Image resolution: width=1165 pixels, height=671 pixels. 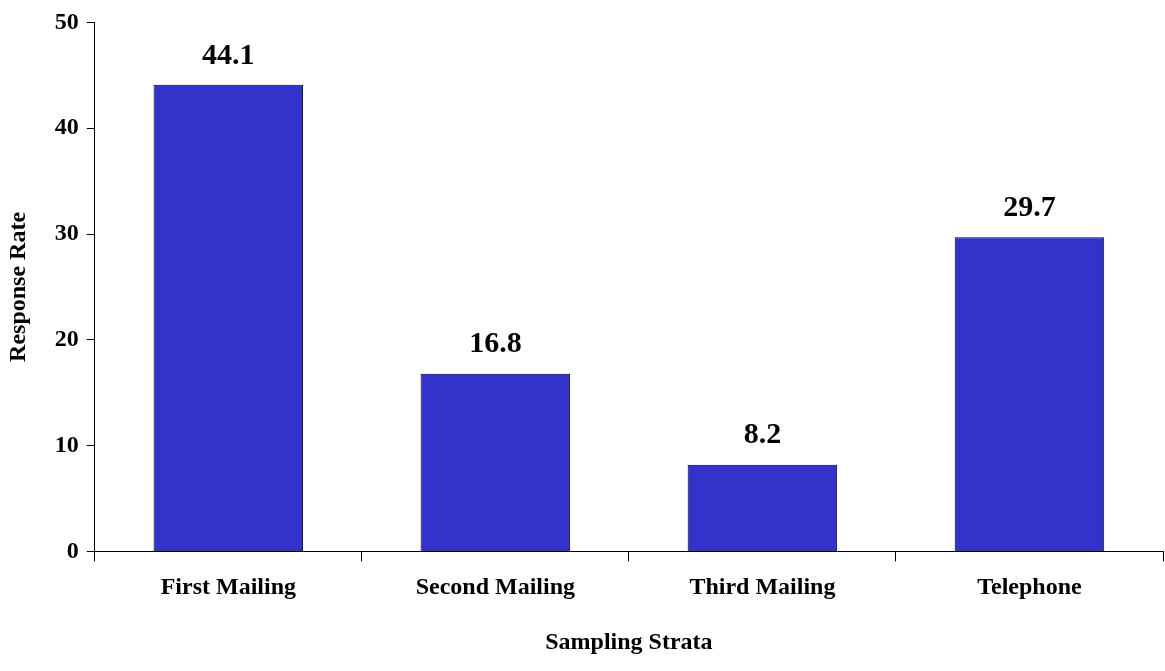 I want to click on data-label: 44.1, so click(x=228, y=53).